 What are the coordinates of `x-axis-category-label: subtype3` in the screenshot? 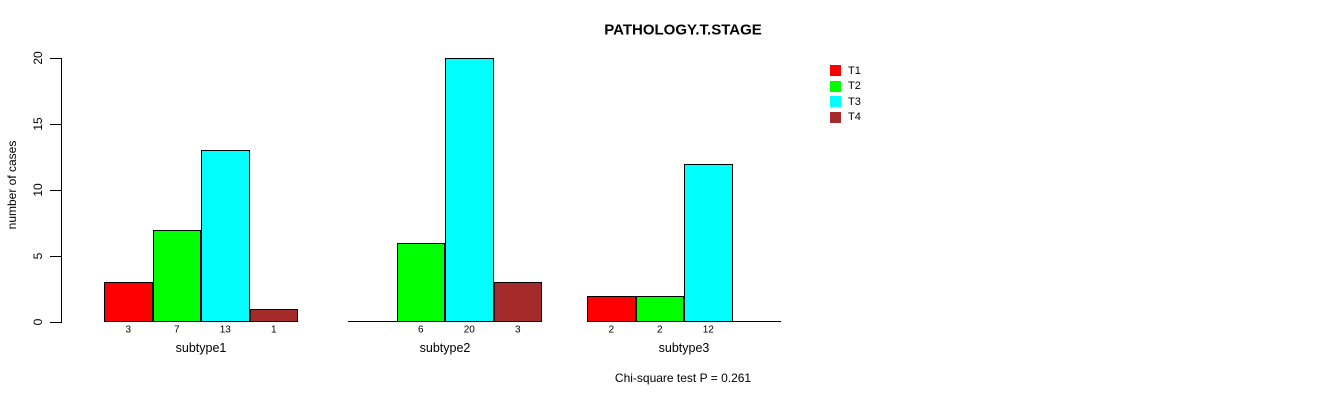 It's located at (684, 348).